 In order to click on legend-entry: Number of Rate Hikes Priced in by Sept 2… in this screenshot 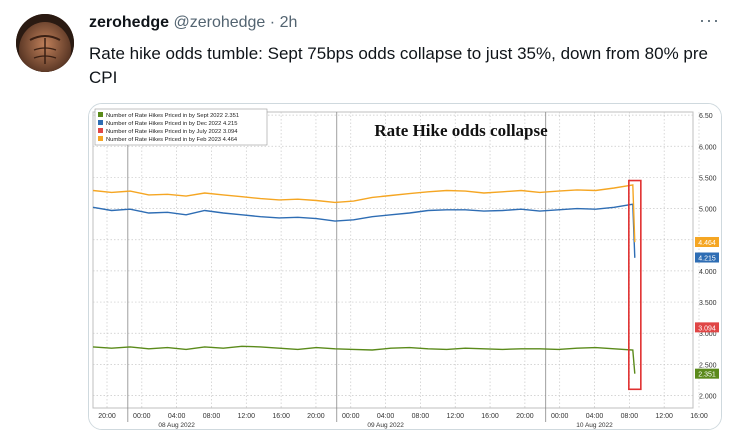, I will do `click(172, 116)`.